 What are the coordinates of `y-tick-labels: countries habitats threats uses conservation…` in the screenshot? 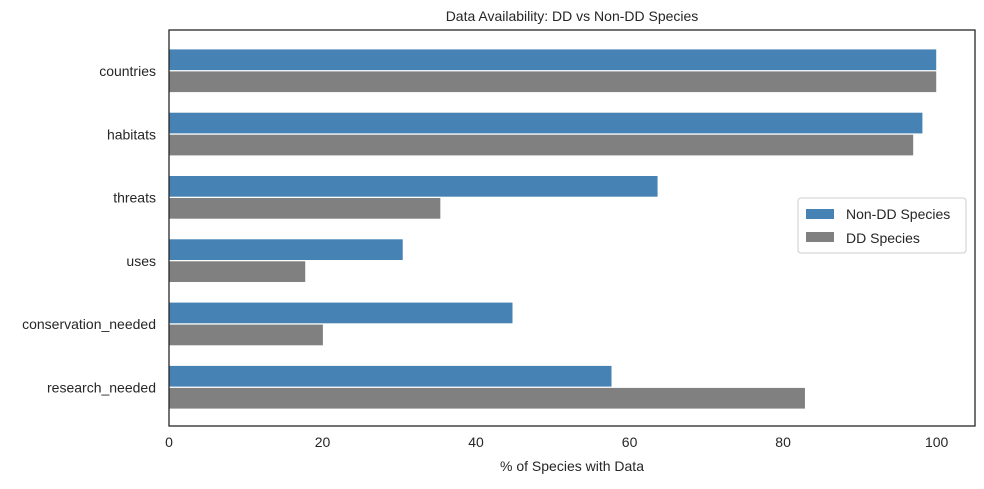 It's located at (89, 229).